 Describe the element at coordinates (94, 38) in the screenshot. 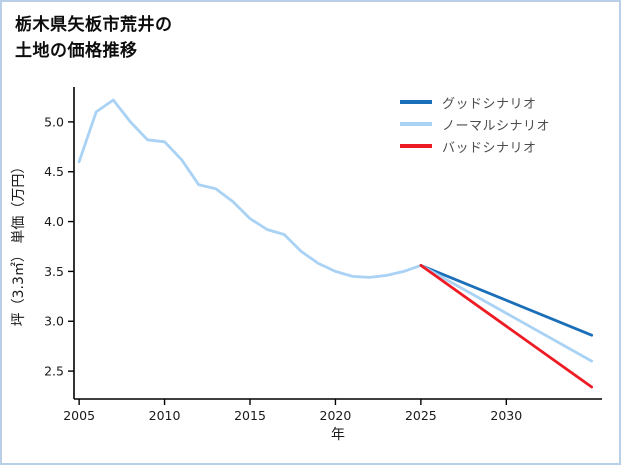

I see `chart-title: 栃木県矢板市荒井の 土地の価格推移` at that location.